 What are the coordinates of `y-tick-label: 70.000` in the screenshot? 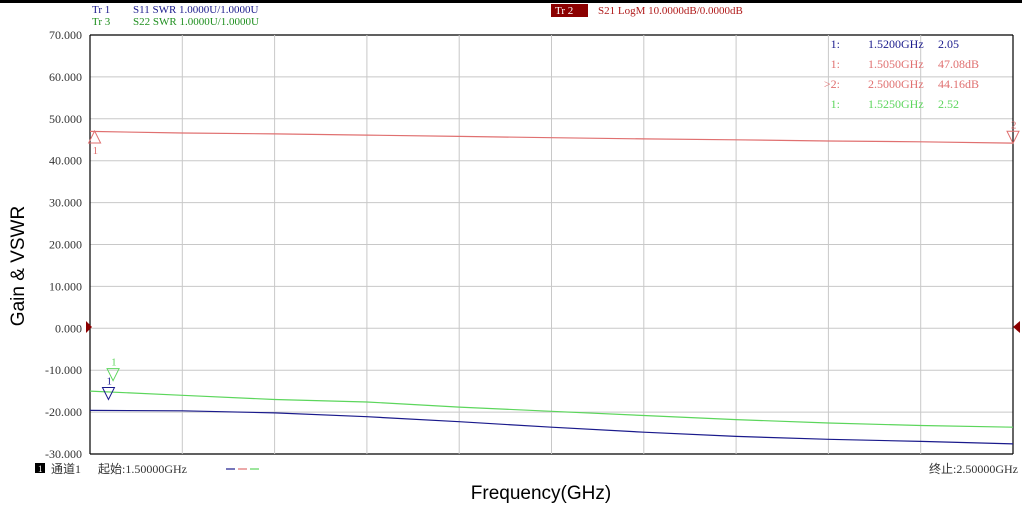 It's located at (65, 35).